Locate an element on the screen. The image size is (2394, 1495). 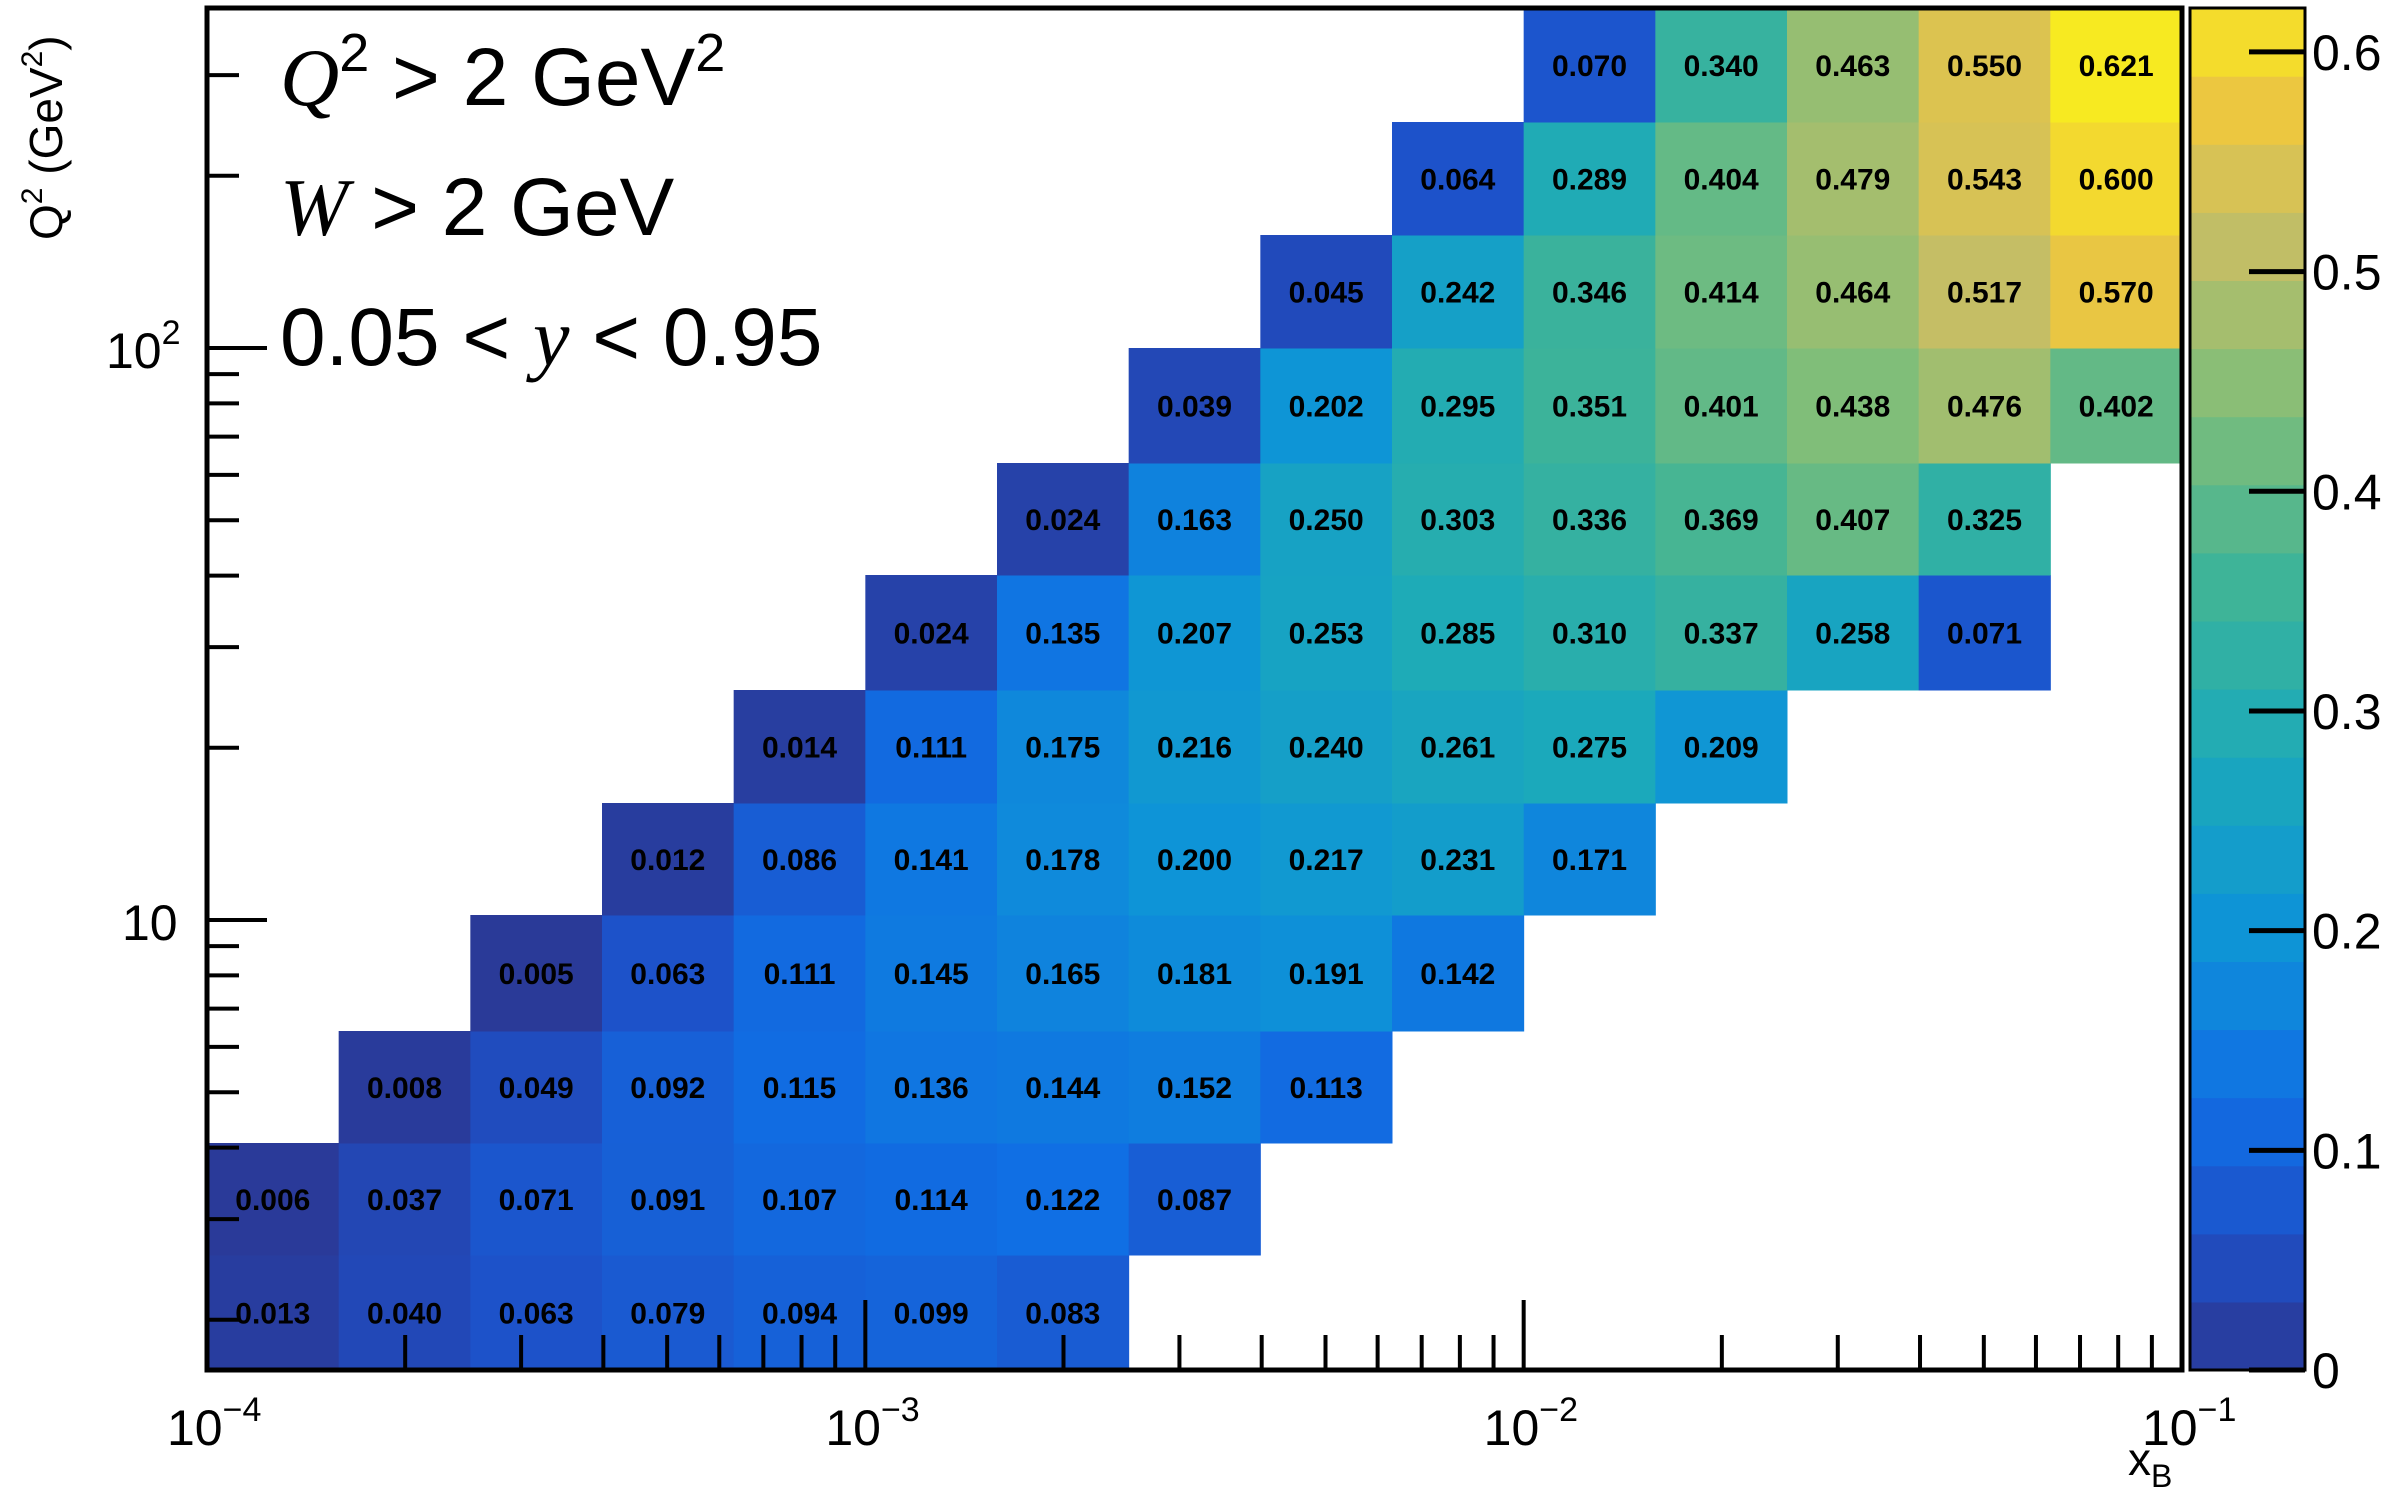
colorbar-frame is located at coordinates (2247, 689).